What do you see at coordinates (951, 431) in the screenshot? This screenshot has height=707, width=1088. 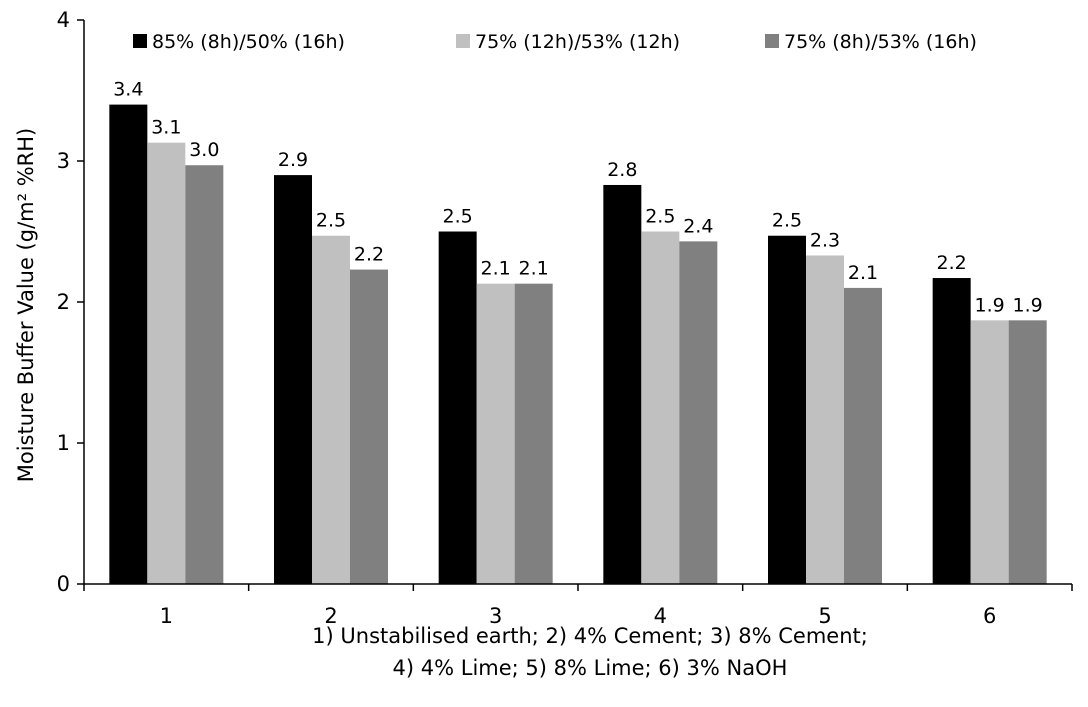 I see `bar-s1-c6` at bounding box center [951, 431].